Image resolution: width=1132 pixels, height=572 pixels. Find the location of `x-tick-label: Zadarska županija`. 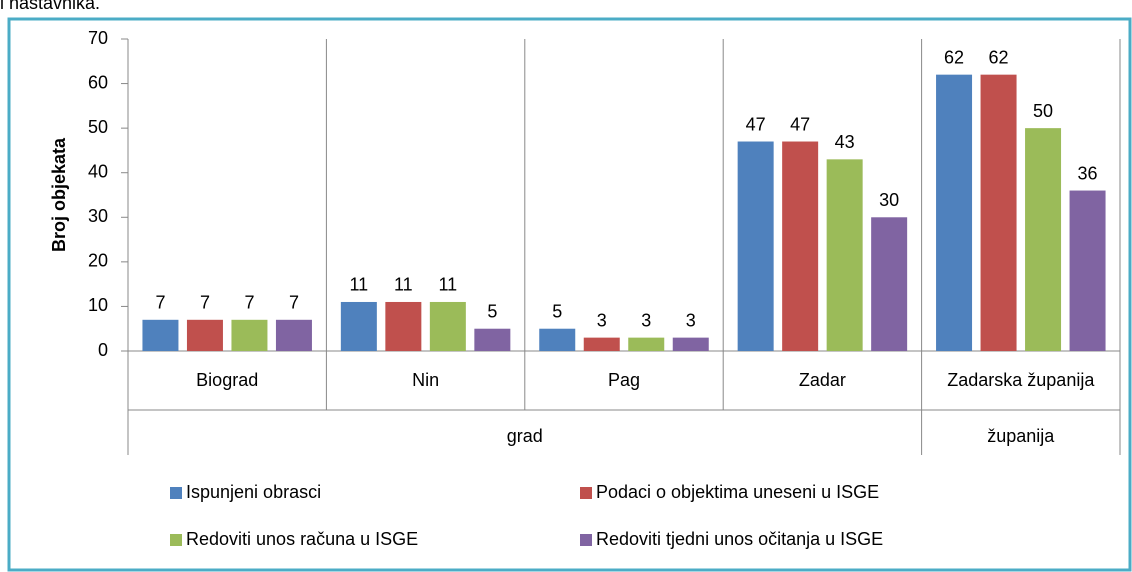

x-tick-label: Zadarska županija is located at coordinates (1021, 380).